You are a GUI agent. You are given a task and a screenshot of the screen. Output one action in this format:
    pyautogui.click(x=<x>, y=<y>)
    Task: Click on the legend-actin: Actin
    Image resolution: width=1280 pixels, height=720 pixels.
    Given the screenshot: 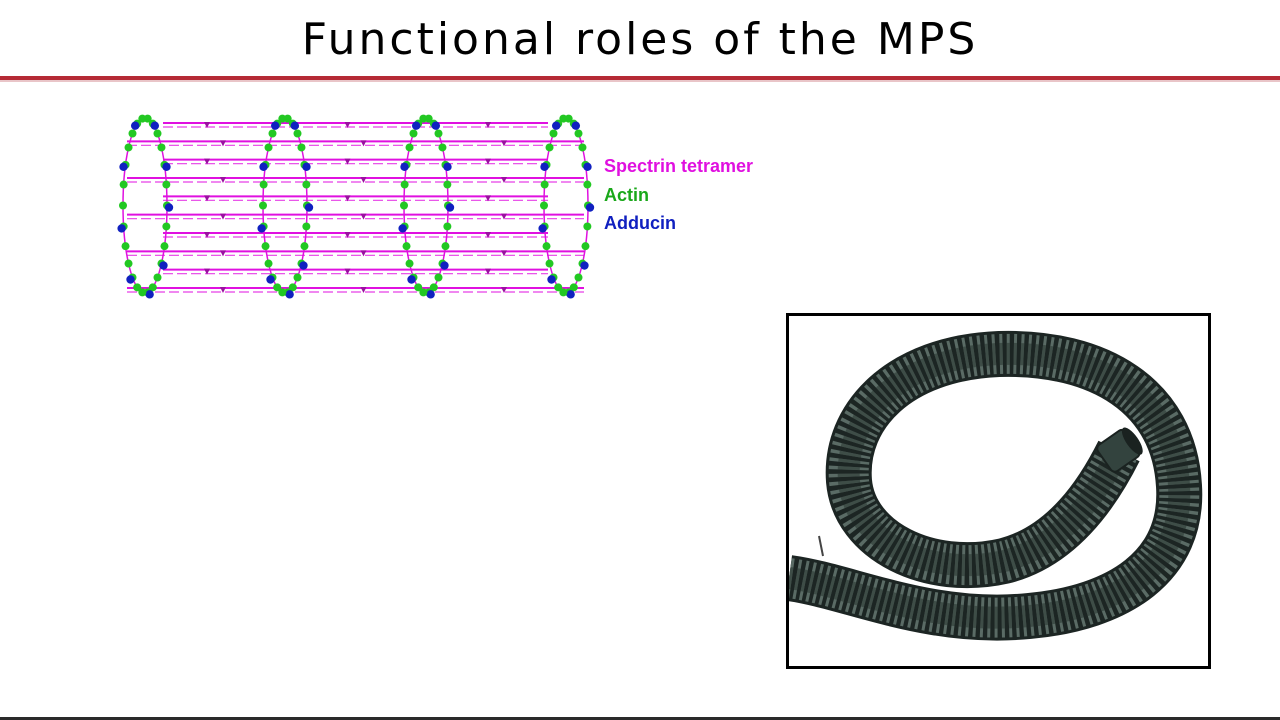 What is the action you would take?
    pyautogui.click(x=626, y=194)
    